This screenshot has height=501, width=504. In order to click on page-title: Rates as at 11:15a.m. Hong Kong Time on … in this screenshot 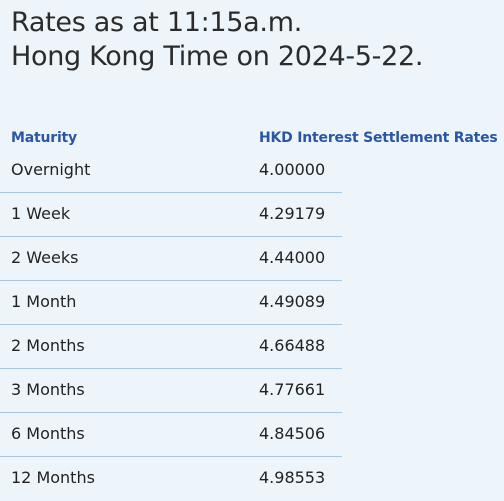, I will do `click(217, 40)`.